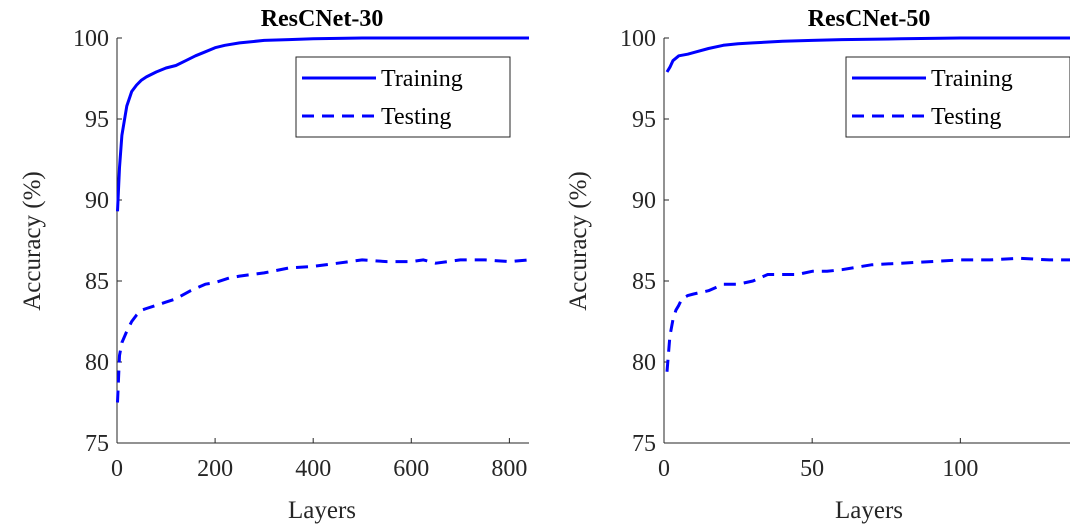 This screenshot has height=528, width=1070. I want to click on x-tick-label: 800, so click(509, 469).